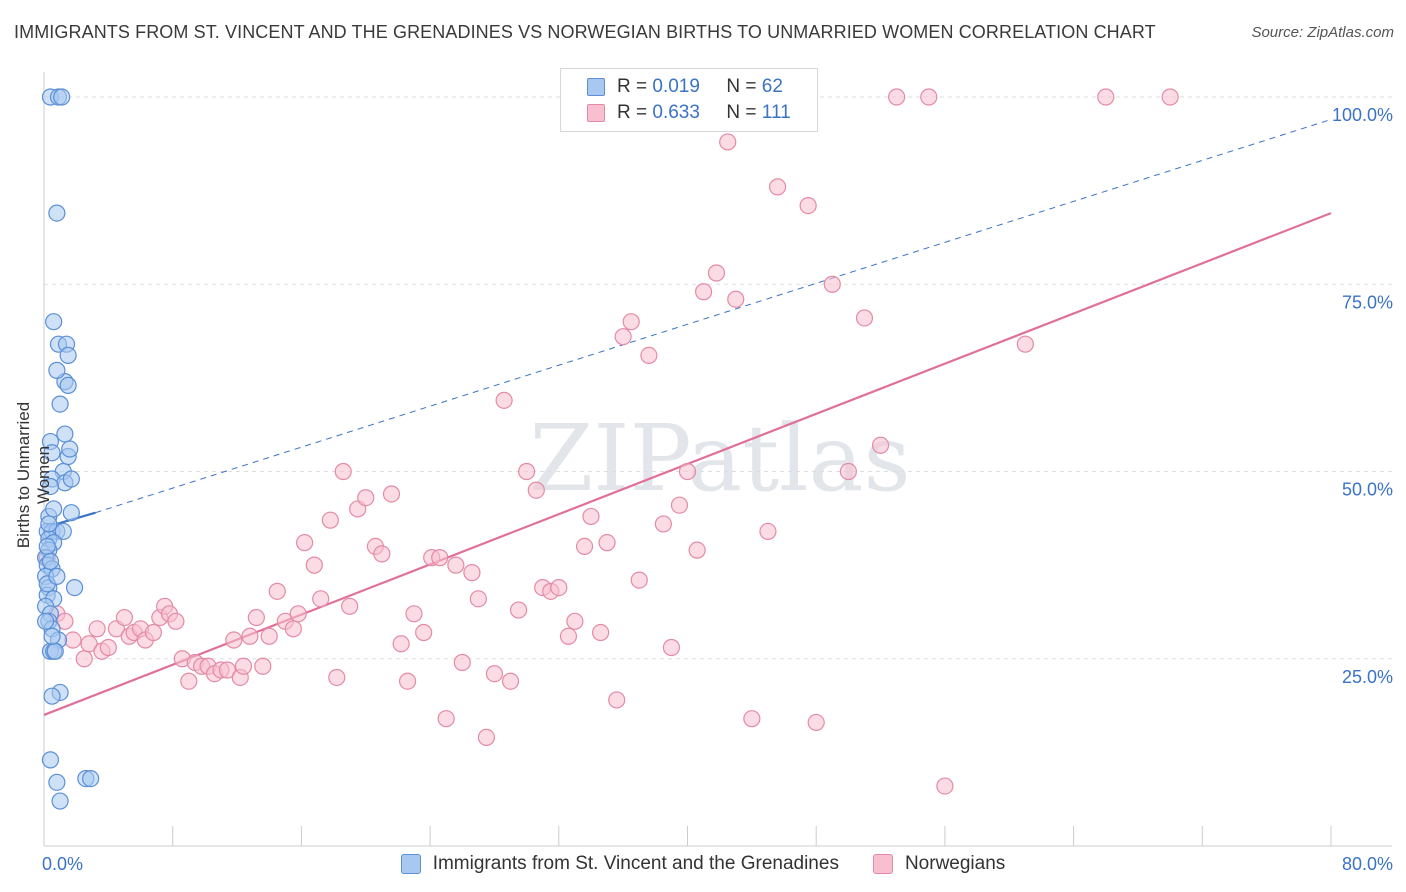 Image resolution: width=1406 pixels, height=892 pixels. Describe the element at coordinates (676, 112) in the screenshot. I see `r-value-pink: 0.633` at that location.